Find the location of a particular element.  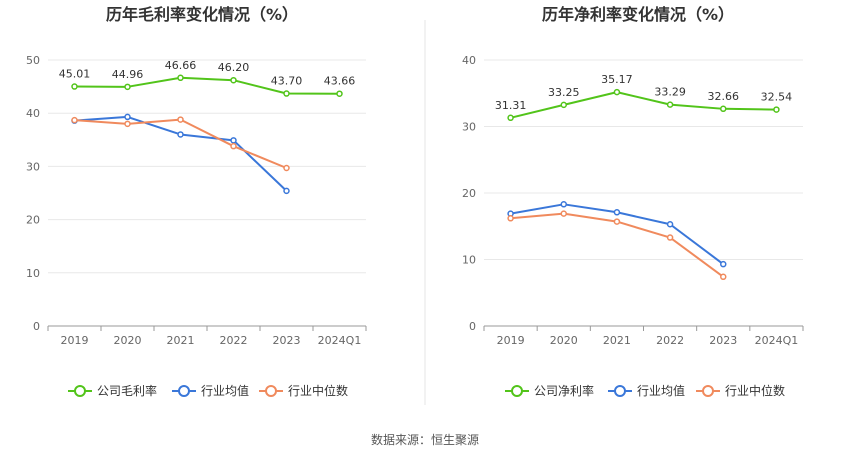

chart2-data-label: 33.29 is located at coordinates (670, 92).